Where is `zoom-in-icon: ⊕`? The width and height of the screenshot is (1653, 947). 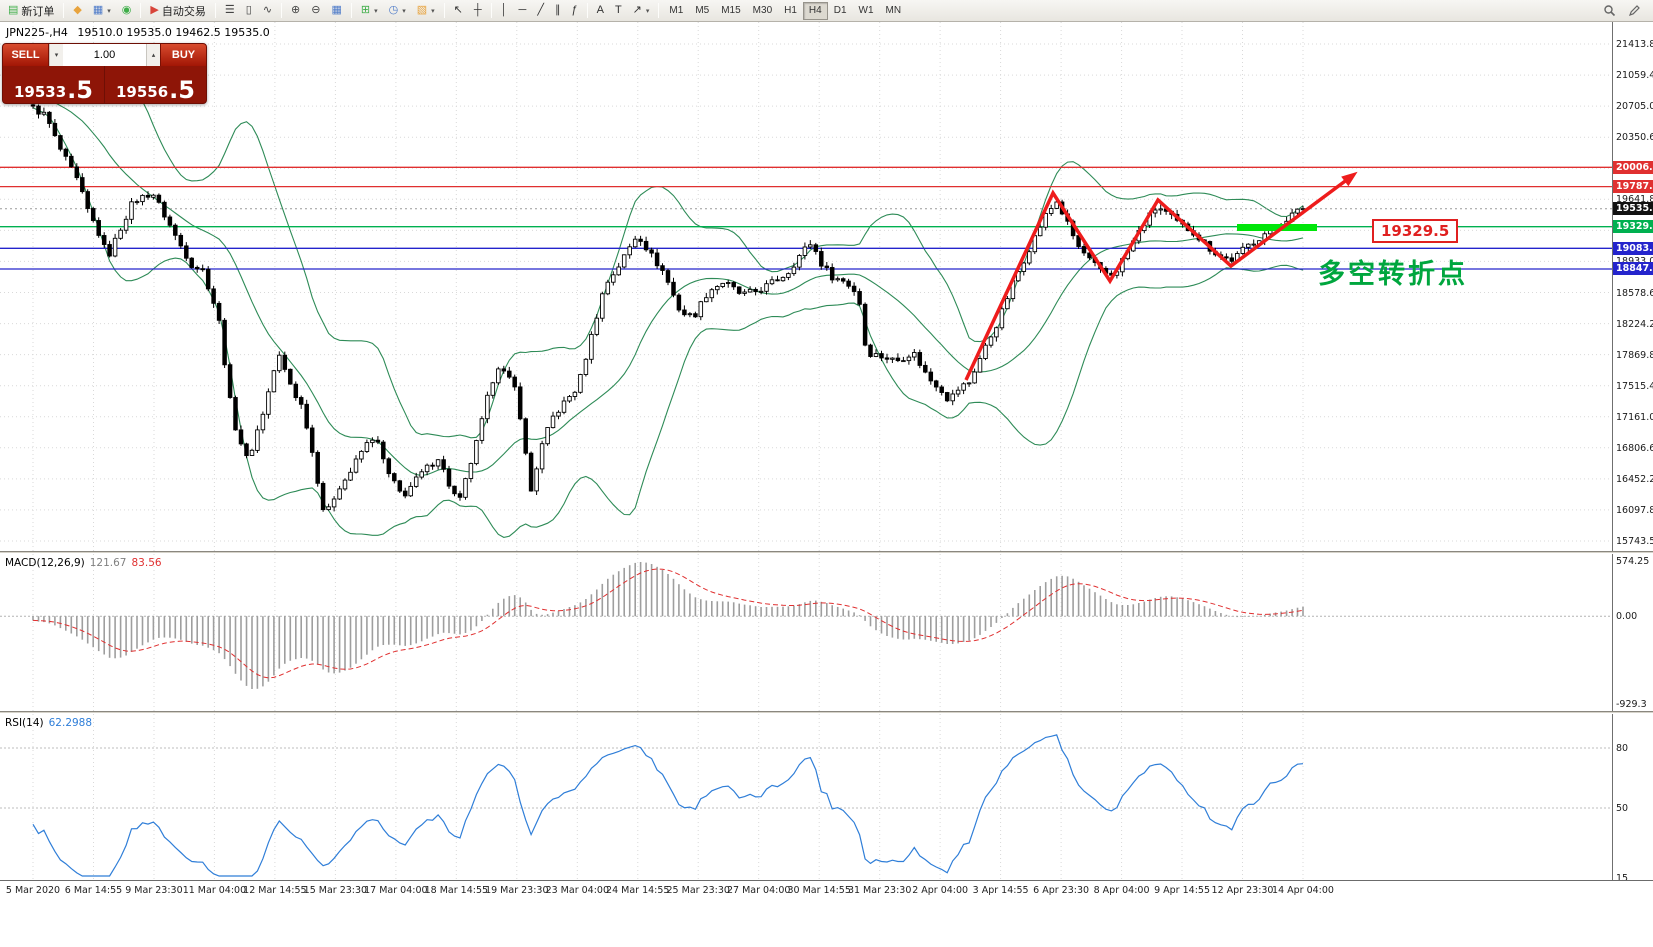 zoom-in-icon: ⊕ is located at coordinates (296, 10).